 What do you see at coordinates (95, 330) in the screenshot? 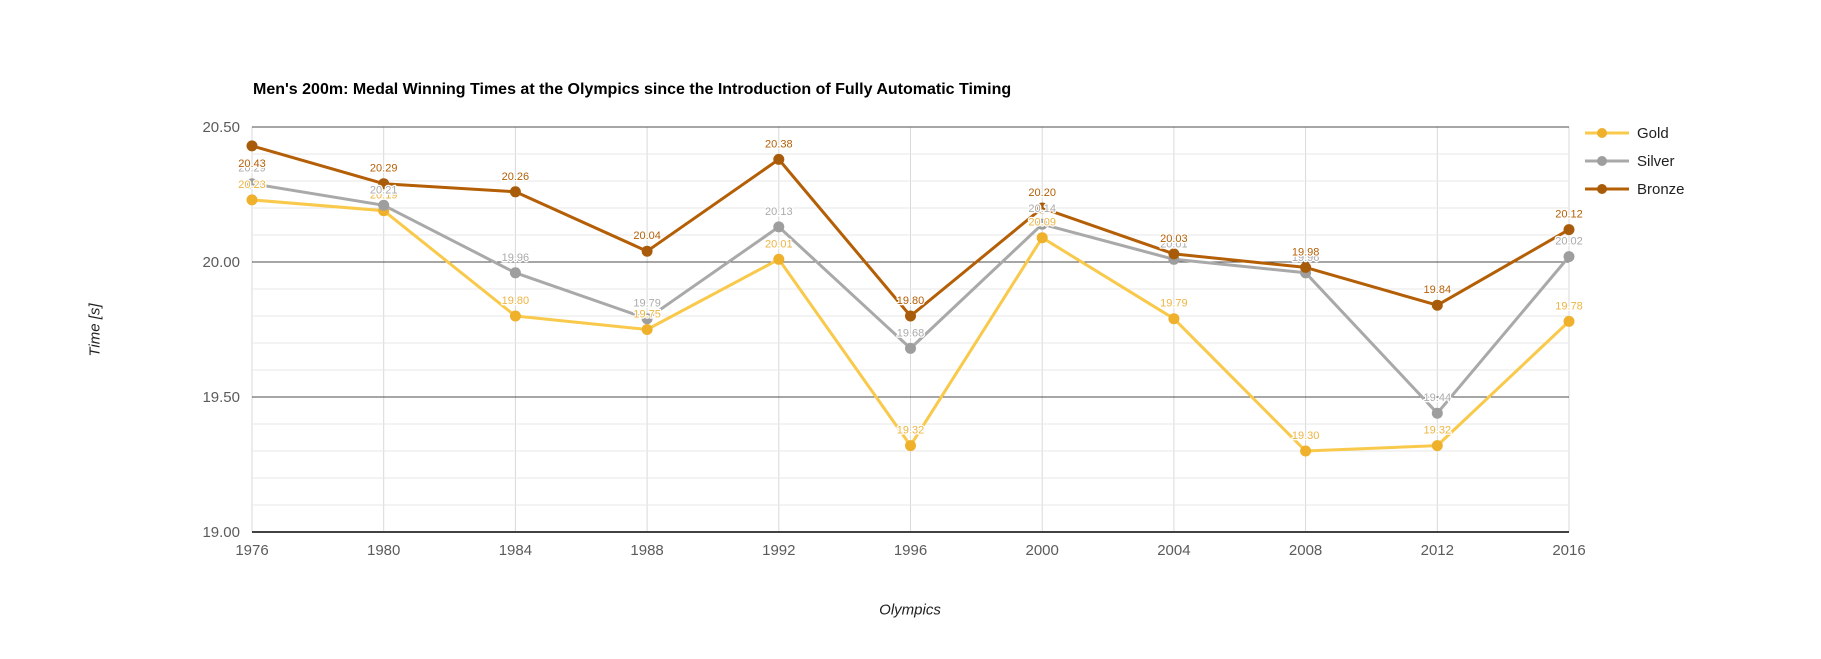
I see `y-axis-title: Time [s]` at bounding box center [95, 330].